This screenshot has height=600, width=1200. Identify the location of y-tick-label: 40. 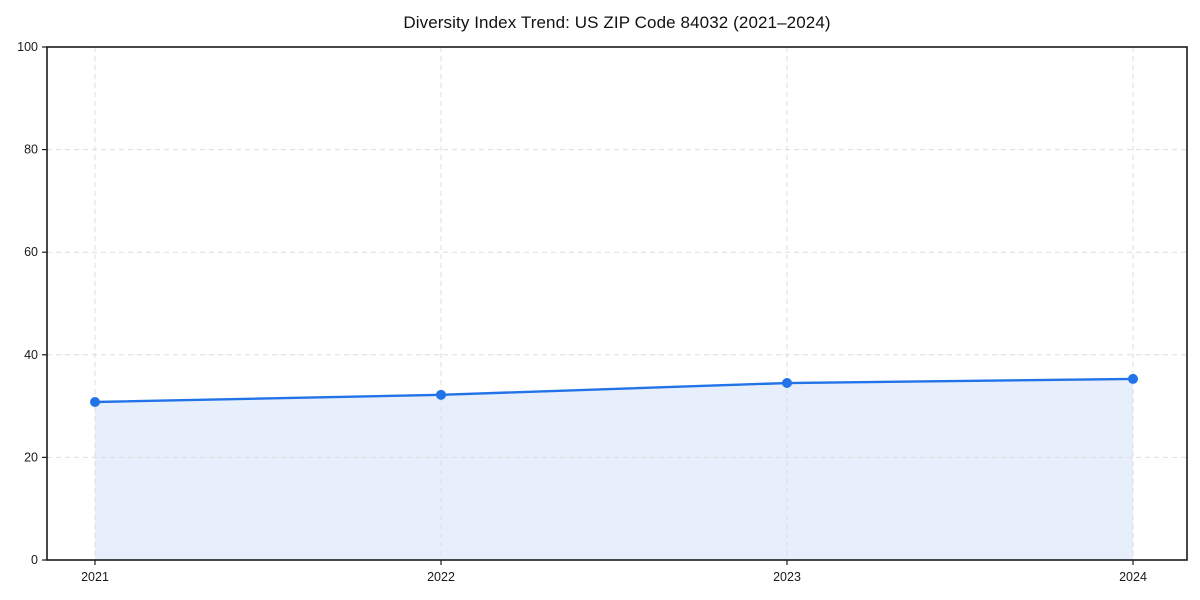
(31, 355).